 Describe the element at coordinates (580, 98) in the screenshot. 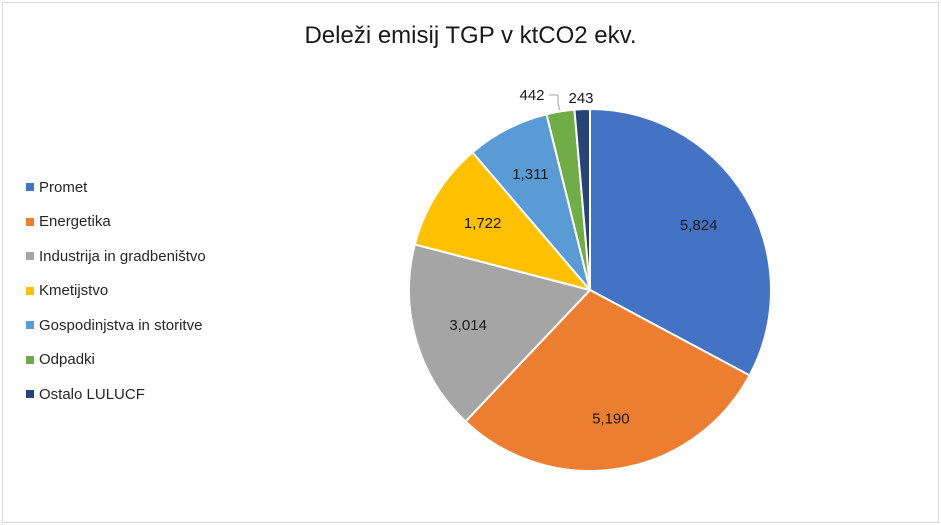

I see `data-label-7: 243` at that location.